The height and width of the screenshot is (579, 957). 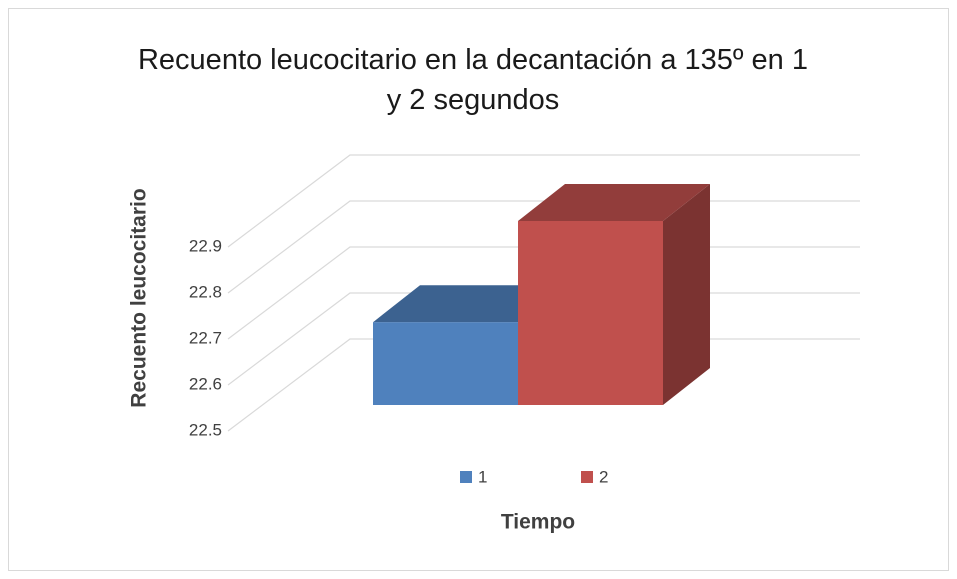 What do you see at coordinates (205, 429) in the screenshot?
I see `y-tick-label: 22.5` at bounding box center [205, 429].